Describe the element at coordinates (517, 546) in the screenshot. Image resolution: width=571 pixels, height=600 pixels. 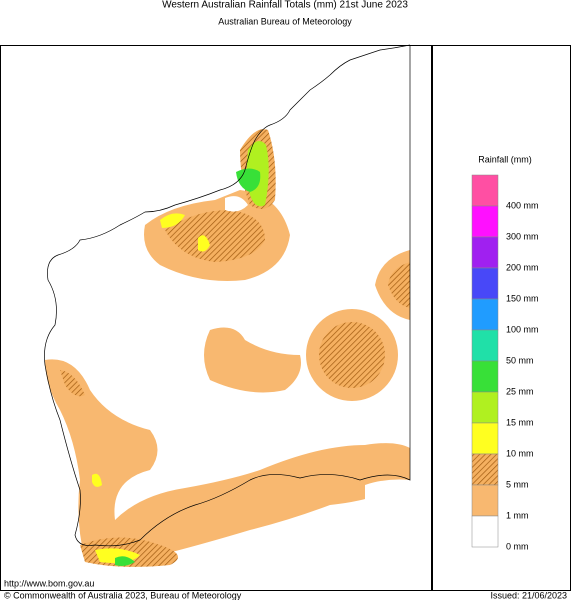
I see `legend-label: 0 mm` at that location.